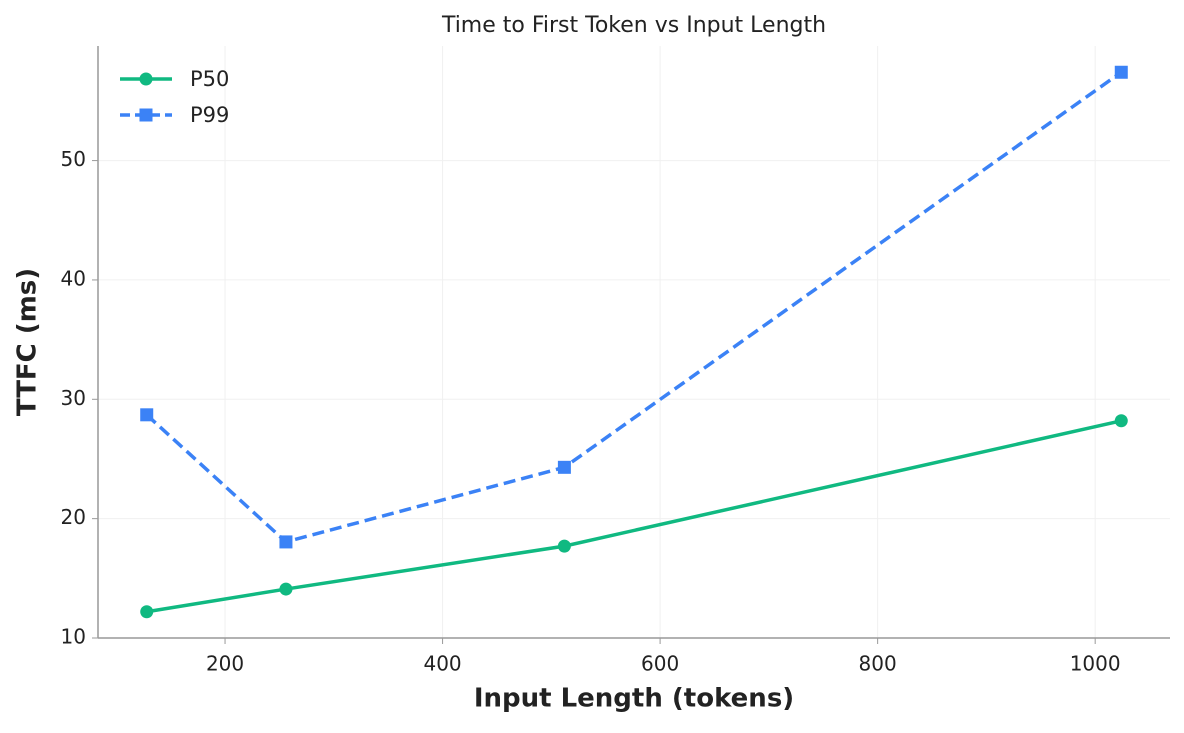  Describe the element at coordinates (73, 278) in the screenshot. I see `y-tick-label: 40` at that location.